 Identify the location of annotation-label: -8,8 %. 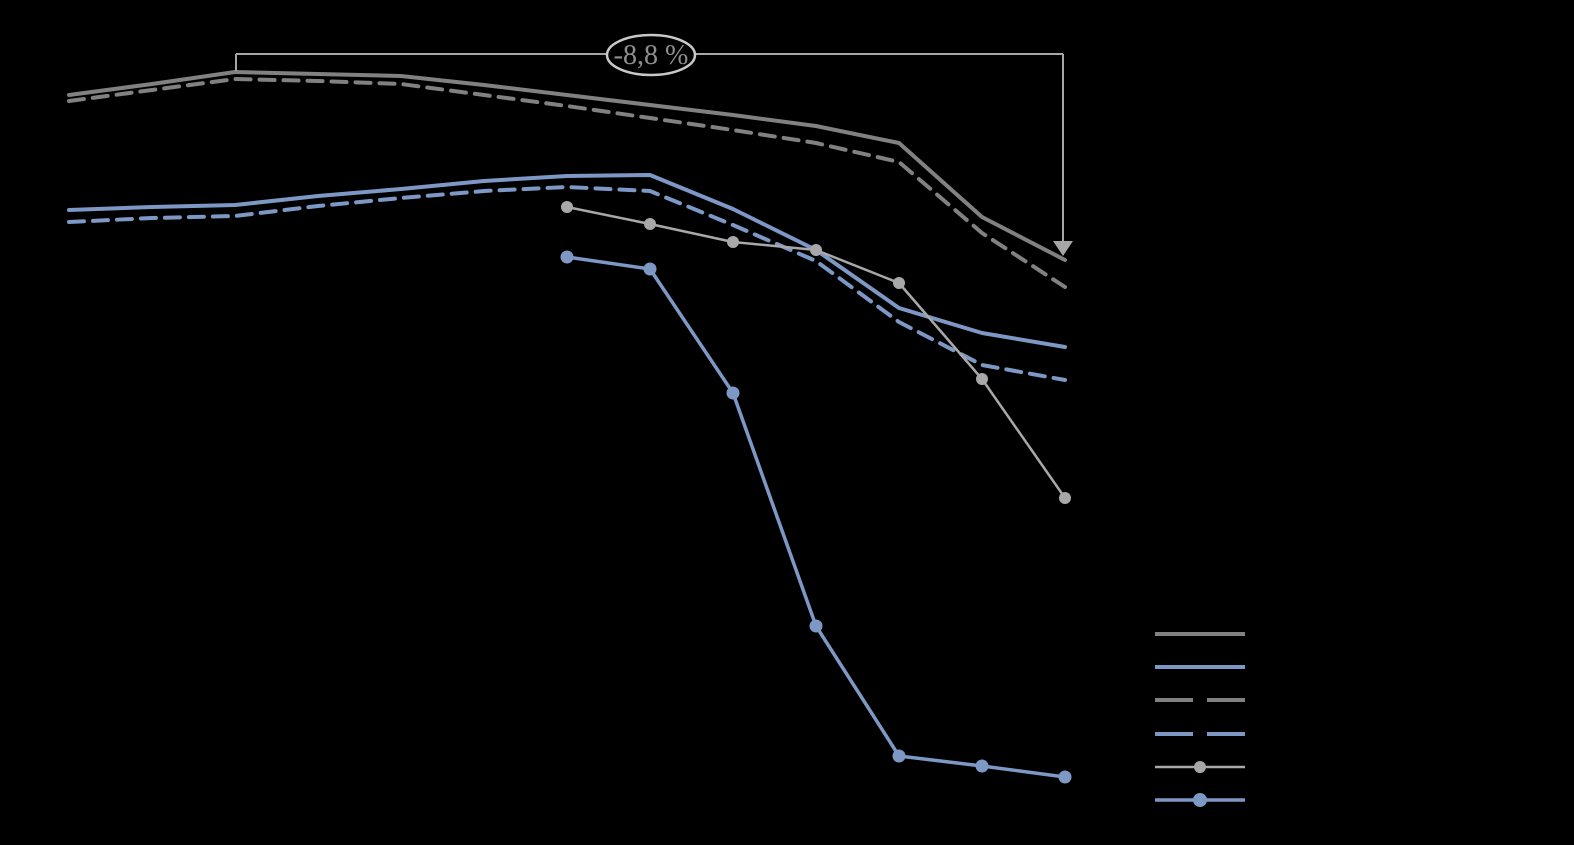
(651, 55).